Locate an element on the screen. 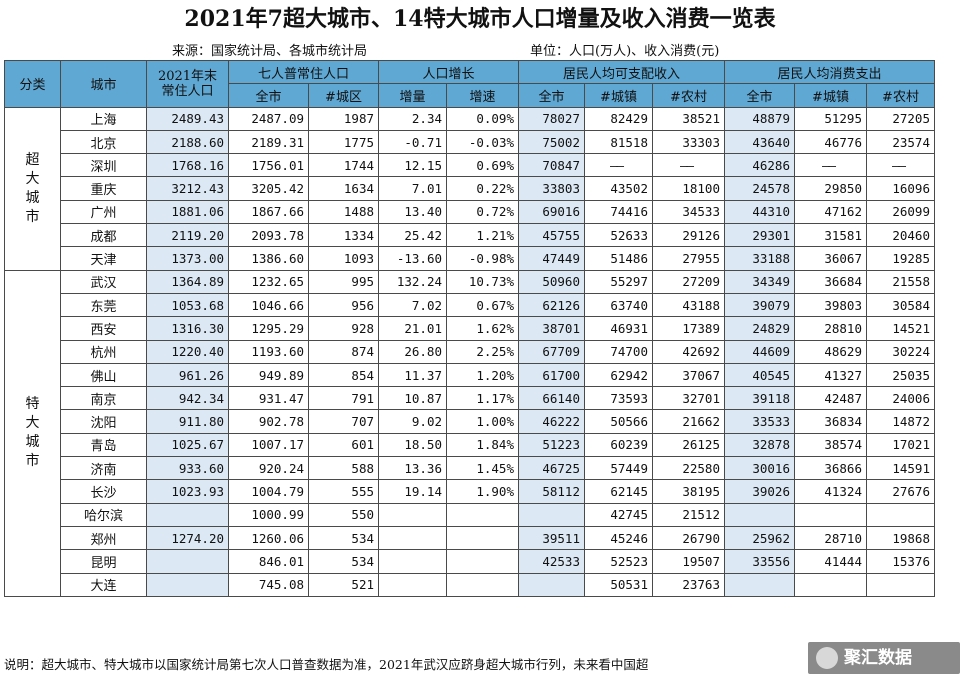 This screenshot has width=960, height=676. value-cell: 81518 is located at coordinates (618, 142).